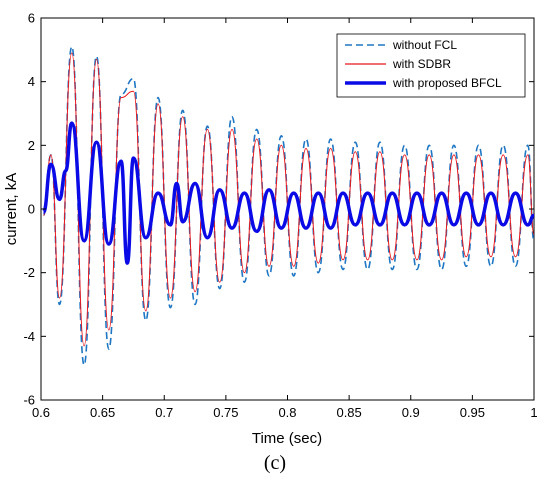 The image size is (550, 486). I want to click on x-tick-label: 0.6, so click(41, 412).